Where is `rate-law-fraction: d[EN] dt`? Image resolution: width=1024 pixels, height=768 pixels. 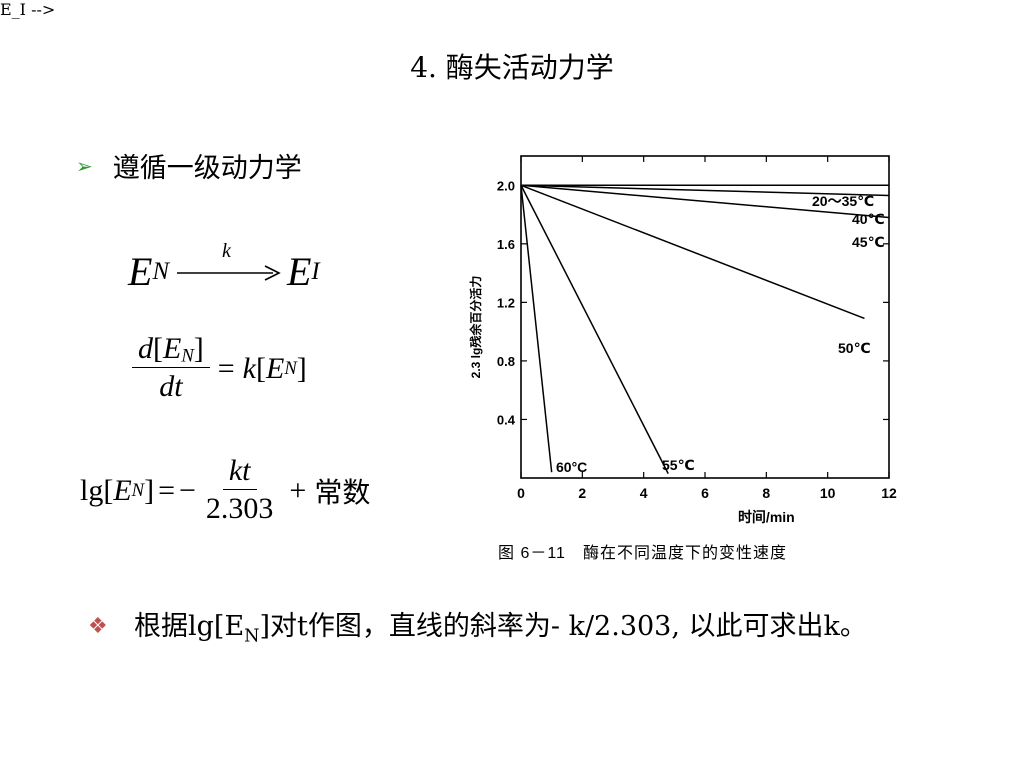
rate-law-fraction: d[EN] dt is located at coordinates (171, 369).